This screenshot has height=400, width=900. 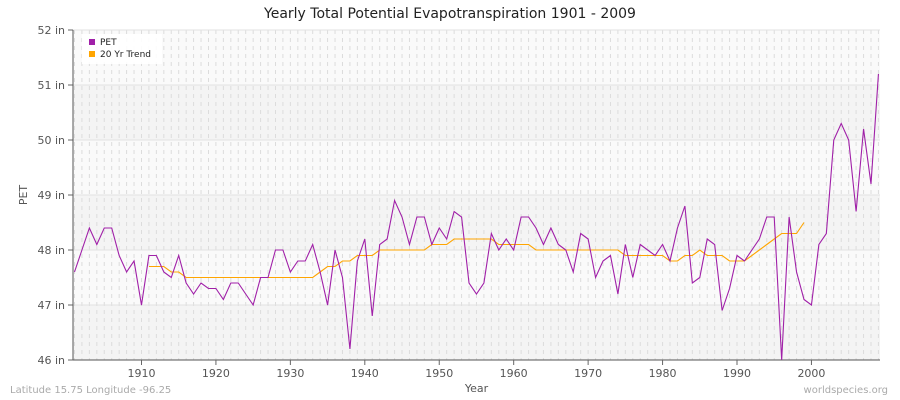 I want to click on y-tick-label: 51 in, so click(x=51, y=85).